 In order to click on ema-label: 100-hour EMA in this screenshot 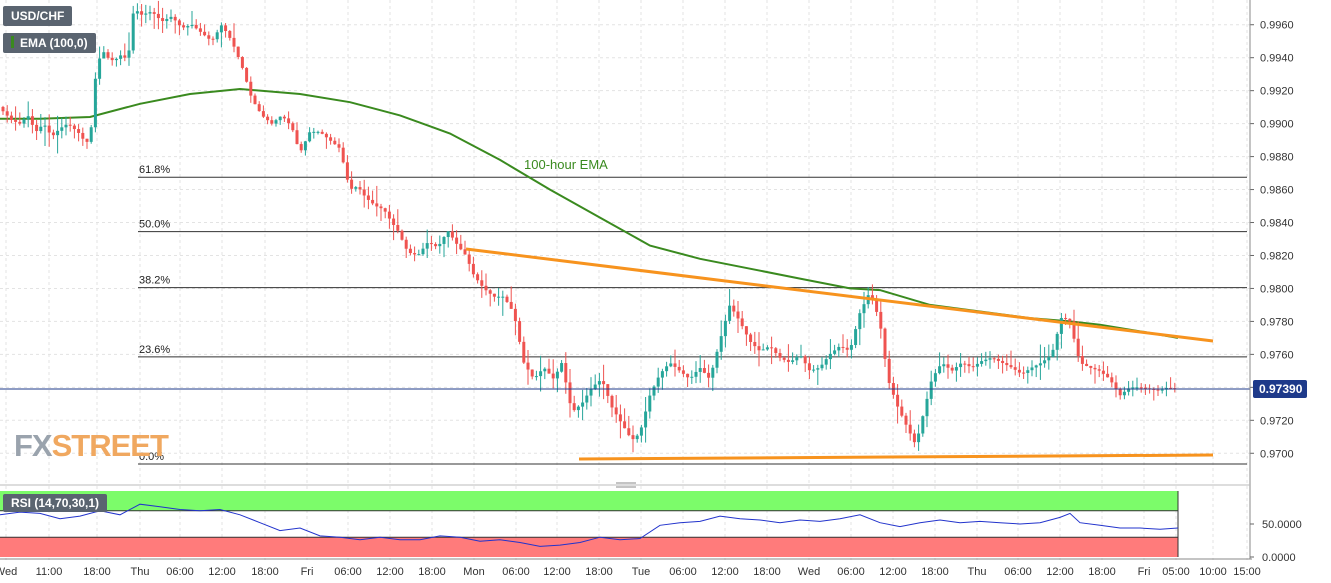, I will do `click(566, 164)`.